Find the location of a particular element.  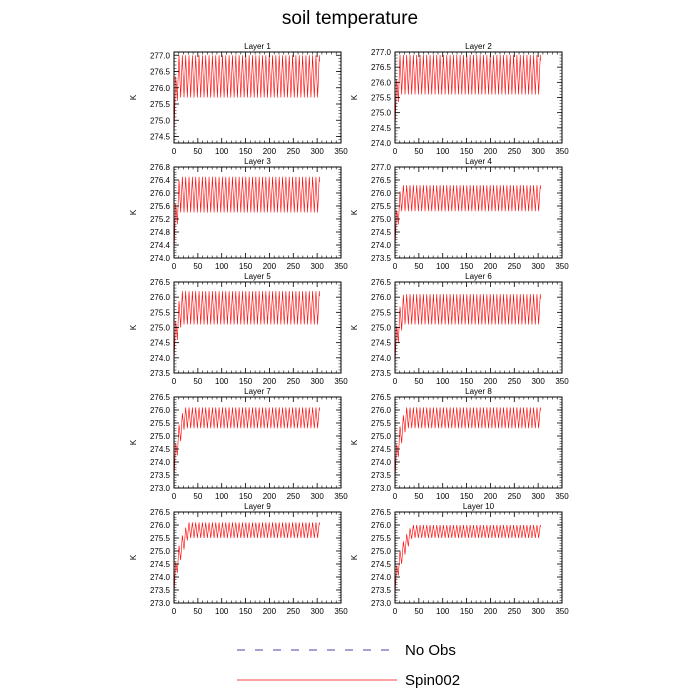

panel-title: Layer 8 is located at coordinates (478, 391).